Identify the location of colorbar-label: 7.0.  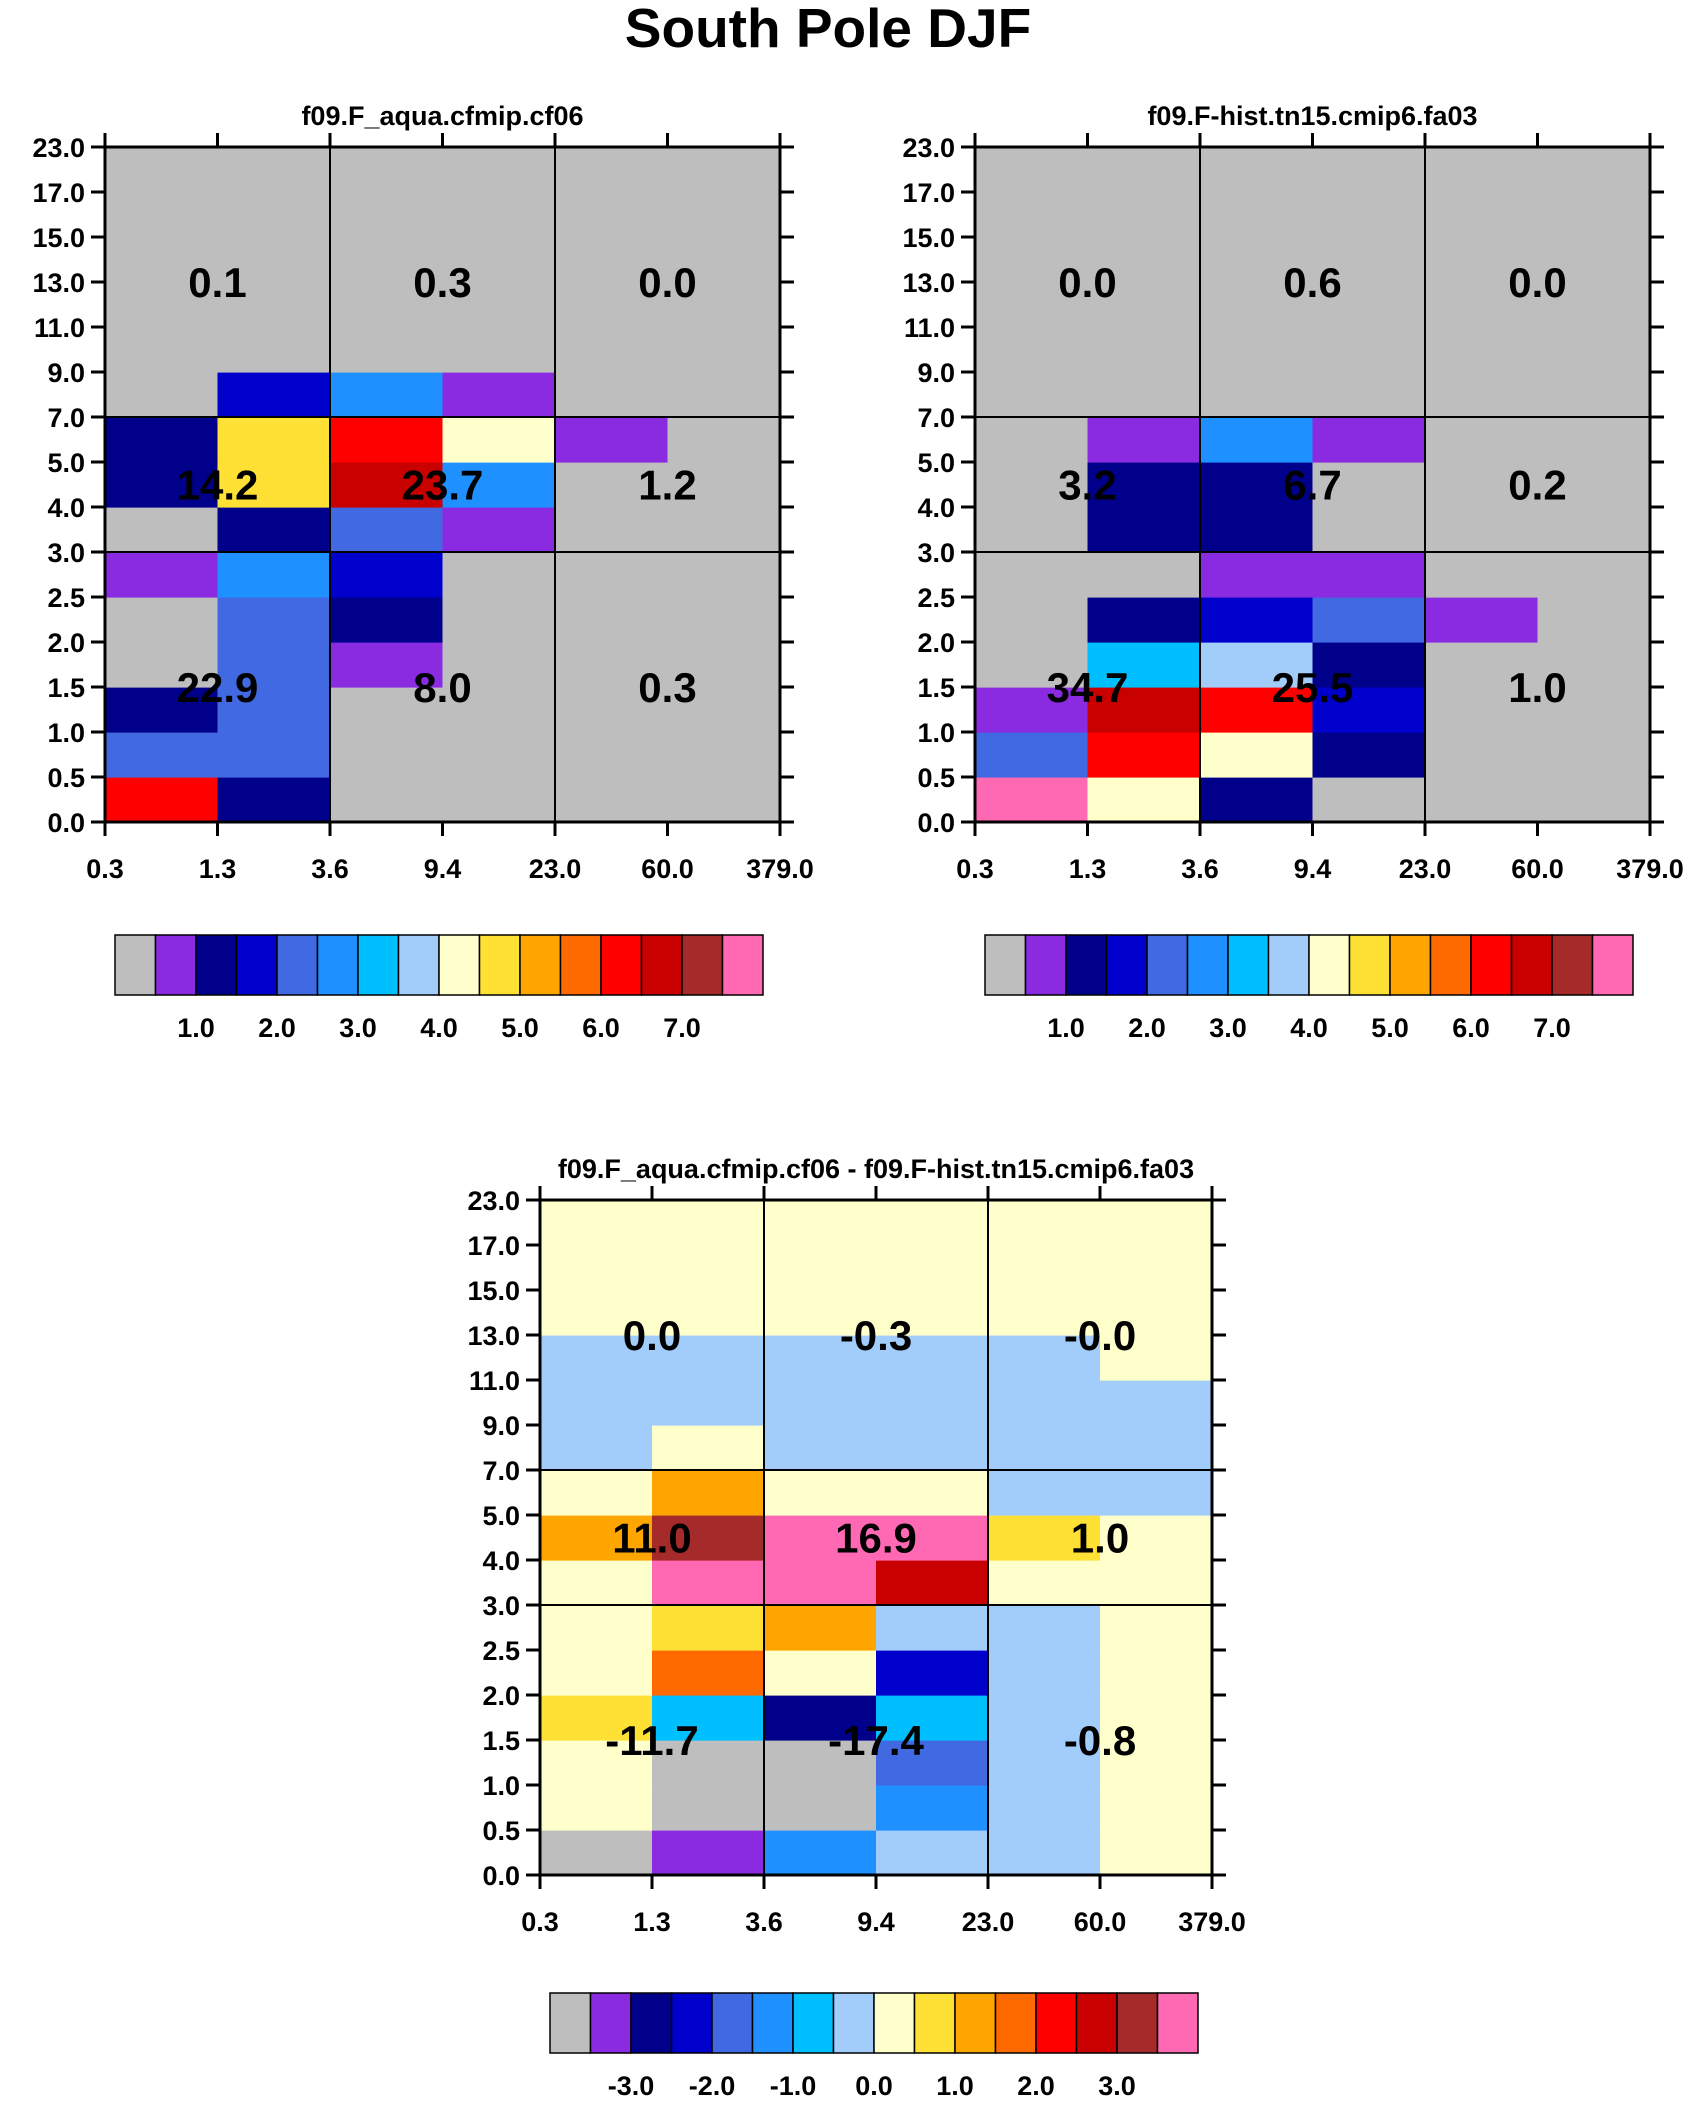
(1552, 1028).